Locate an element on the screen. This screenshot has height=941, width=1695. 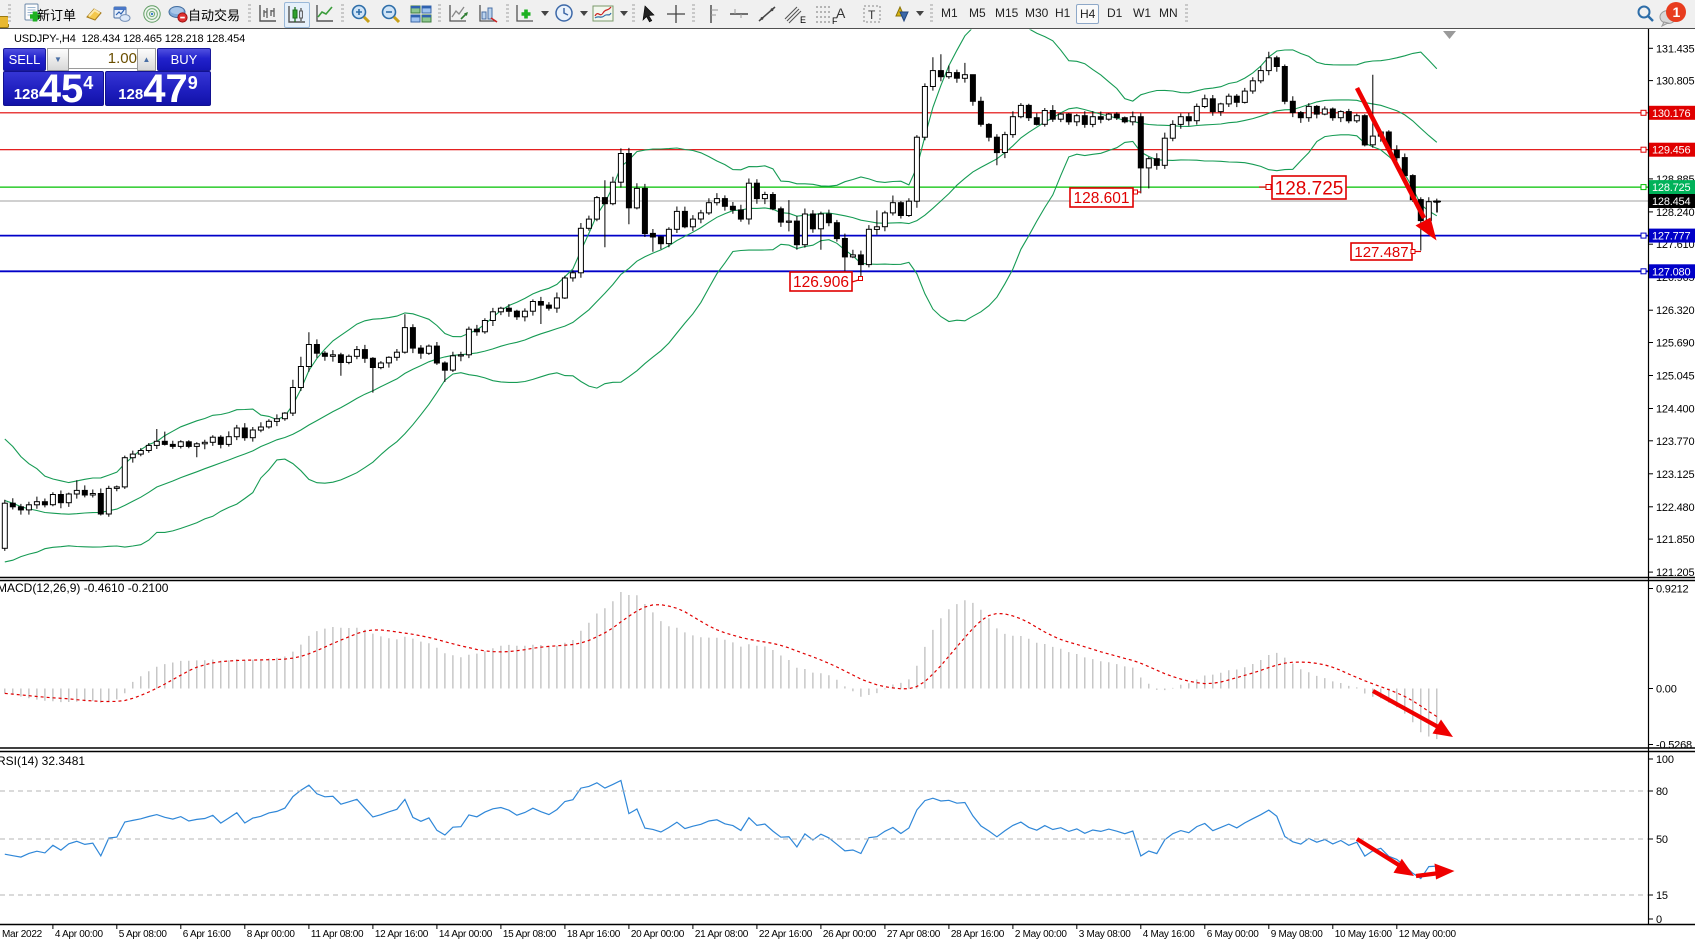
svg-text: 127.487 is located at coordinates (1381, 252).